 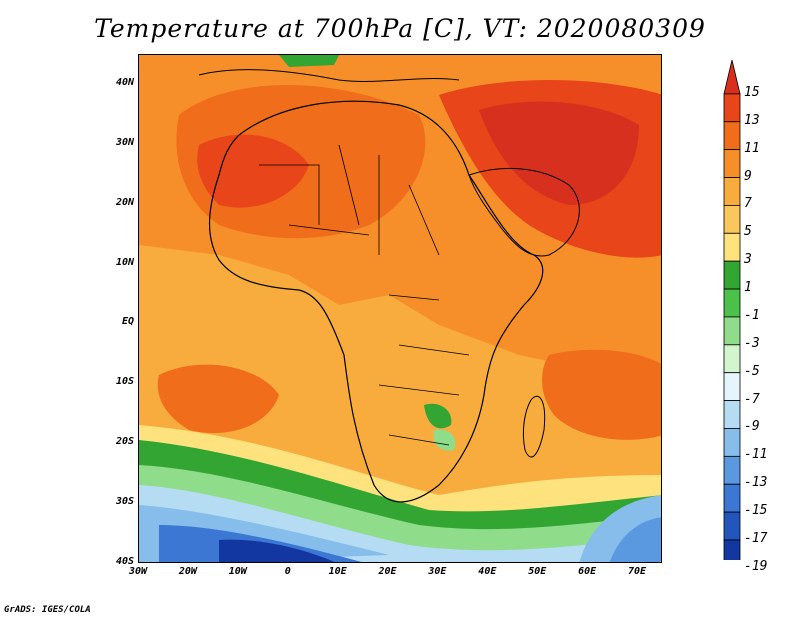 I want to click on colorbar-label: -7, so click(x=752, y=399).